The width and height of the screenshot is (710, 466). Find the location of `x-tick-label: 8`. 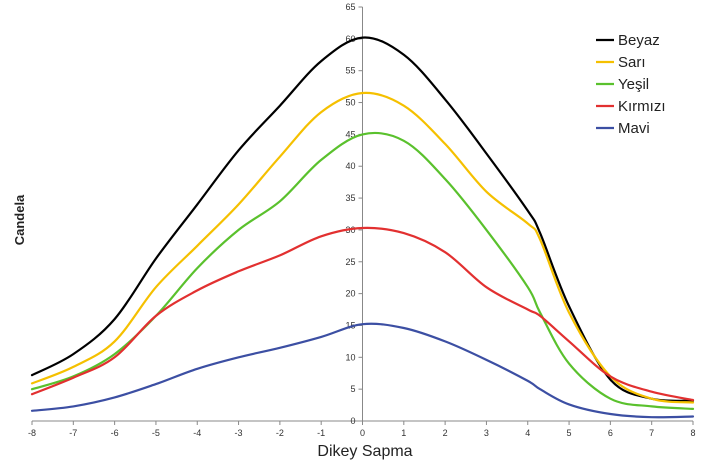

x-tick-label: 8 is located at coordinates (692, 433).